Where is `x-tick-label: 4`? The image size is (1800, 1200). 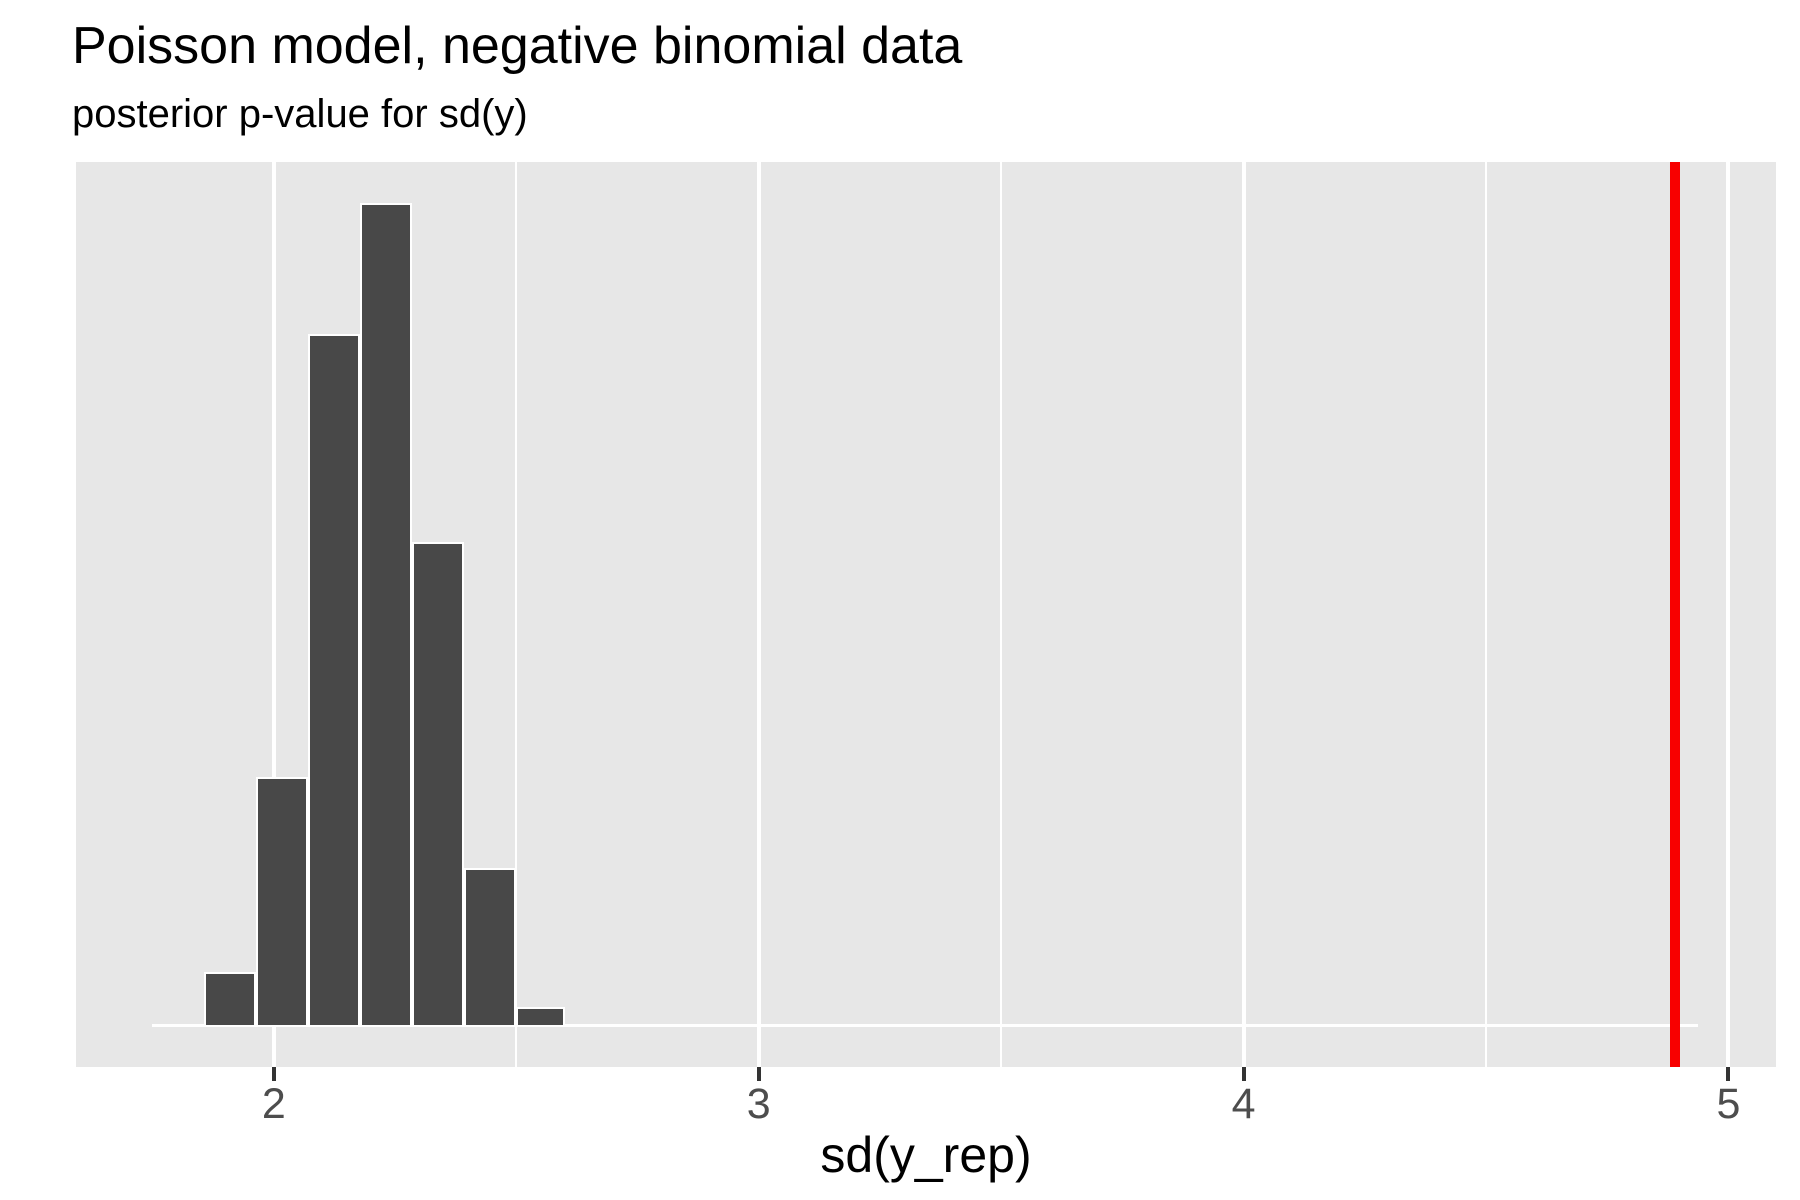
x-tick-label: 4 is located at coordinates (1243, 1104).